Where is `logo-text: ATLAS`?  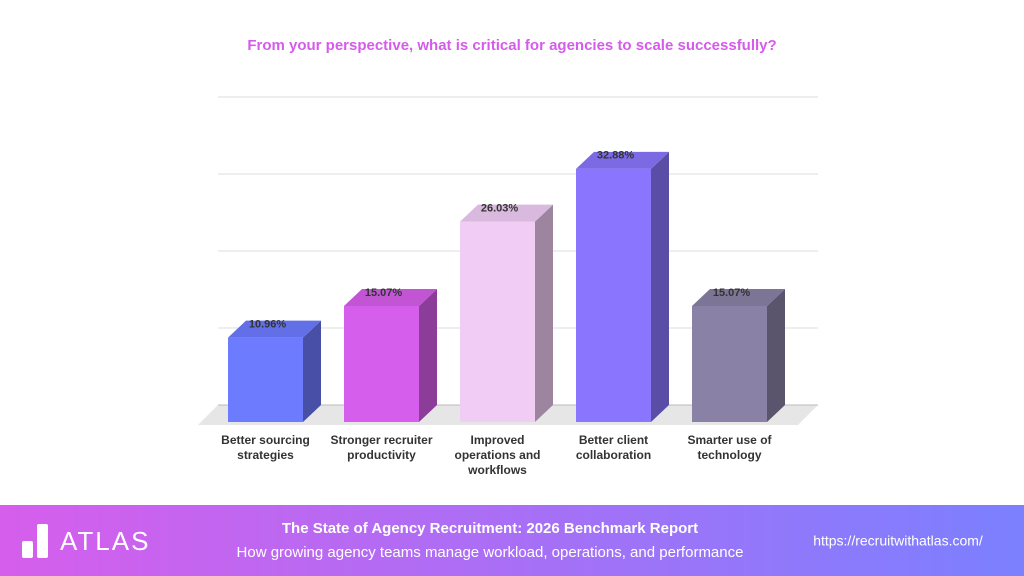
logo-text: ATLAS is located at coordinates (105, 541).